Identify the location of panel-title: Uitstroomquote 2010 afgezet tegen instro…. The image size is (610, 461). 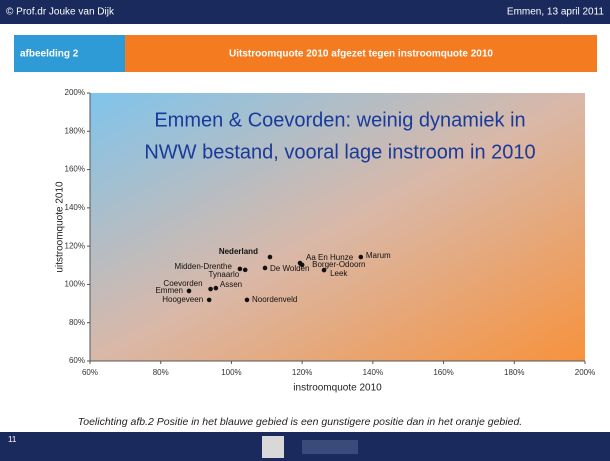
(361, 54).